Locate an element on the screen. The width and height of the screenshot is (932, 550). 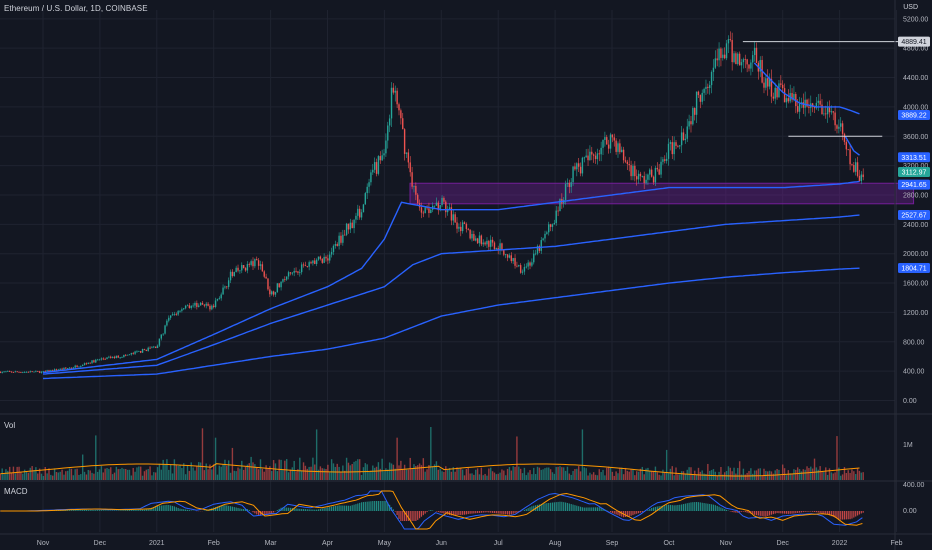
price-tick-label: 4400.00 is located at coordinates (915, 78).